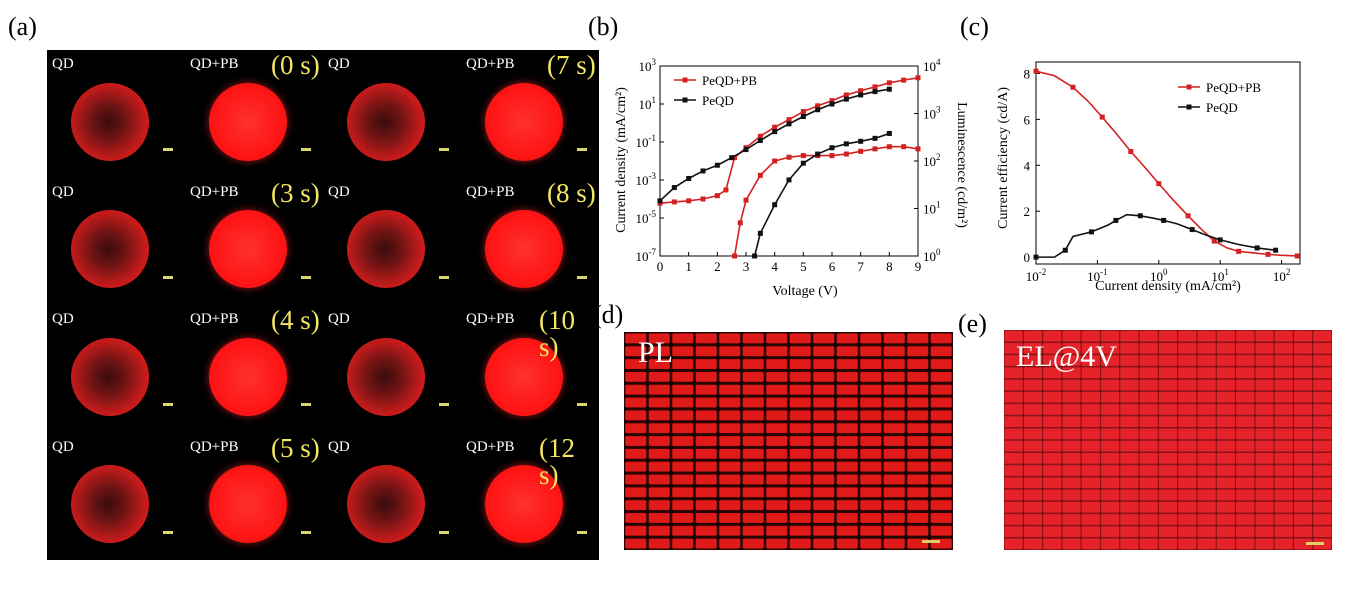 This screenshot has height=613, width=1355. I want to click on y-tick-label: 10⁻¹, so click(646, 141).